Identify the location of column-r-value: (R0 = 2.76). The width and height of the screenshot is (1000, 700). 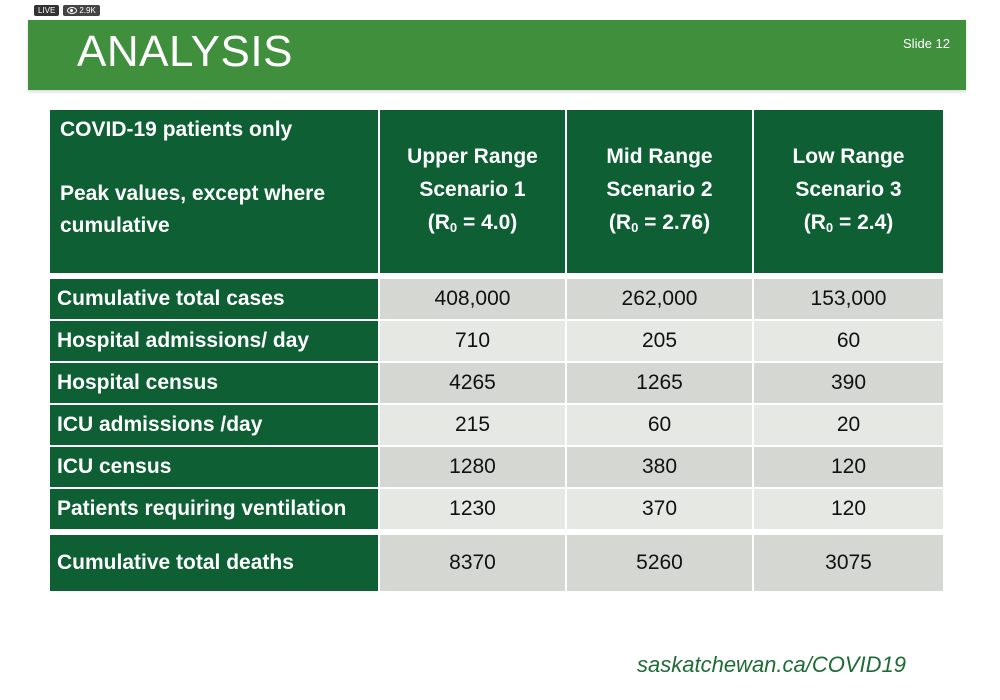
(659, 222).